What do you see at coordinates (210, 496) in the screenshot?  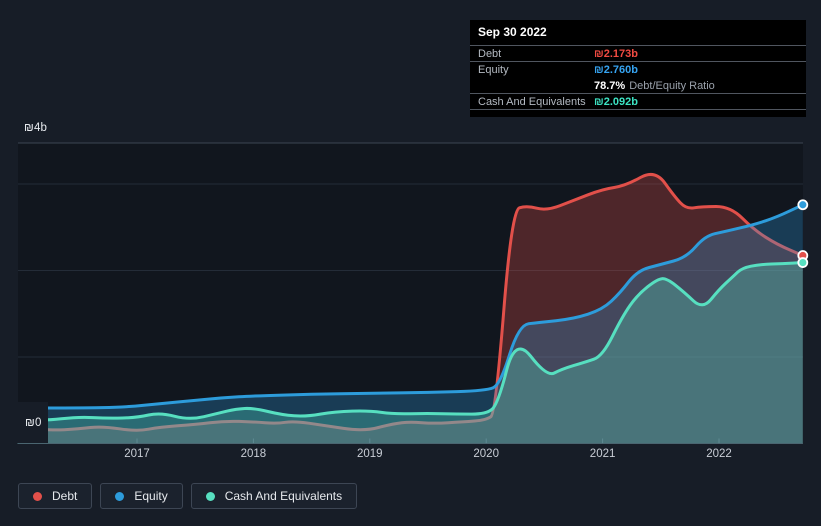 I see `cash-swatch-icon` at bounding box center [210, 496].